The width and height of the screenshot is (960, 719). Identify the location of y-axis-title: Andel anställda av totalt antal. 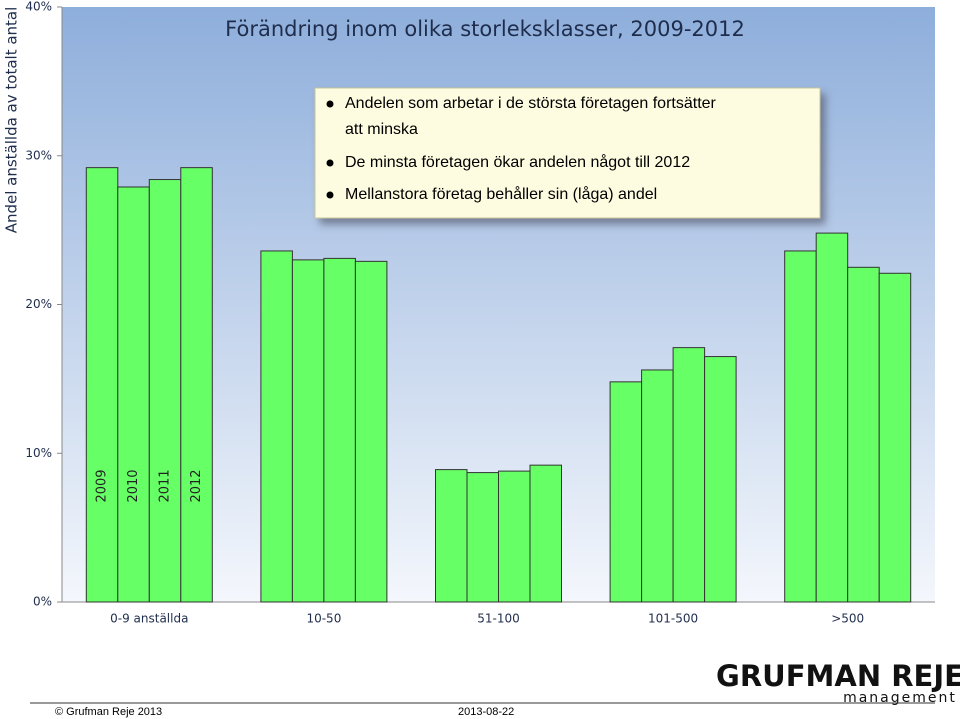
(12, 120).